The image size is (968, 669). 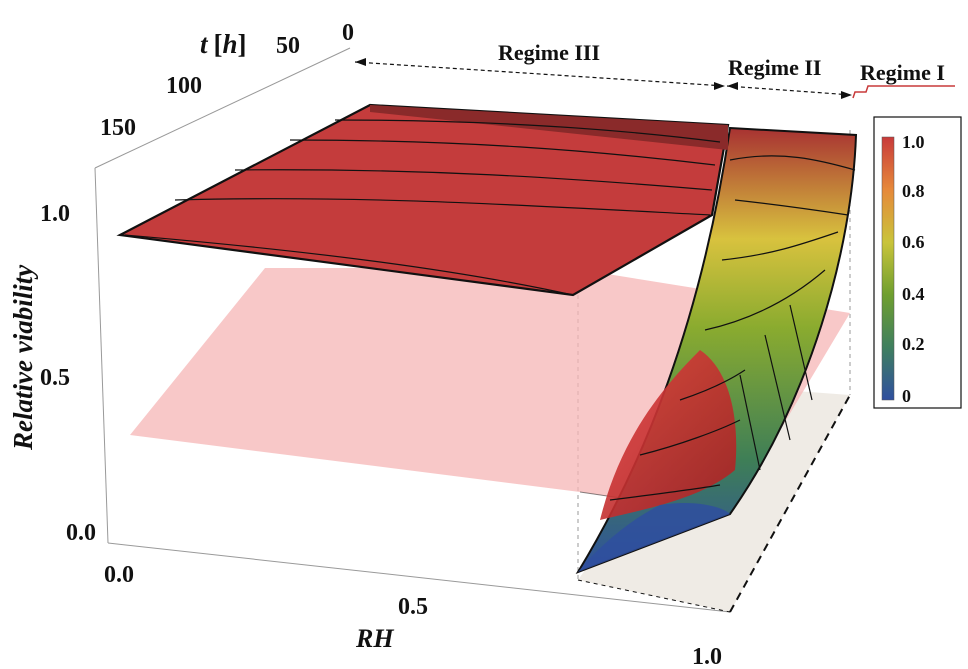 I want to click on y-axis-title-var: t, so click(x=204, y=44).